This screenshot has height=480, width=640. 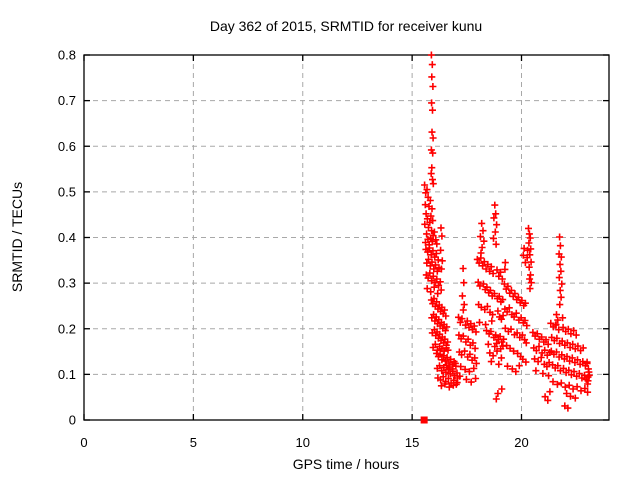 I want to click on square-marker-start-flag, so click(x=424, y=420).